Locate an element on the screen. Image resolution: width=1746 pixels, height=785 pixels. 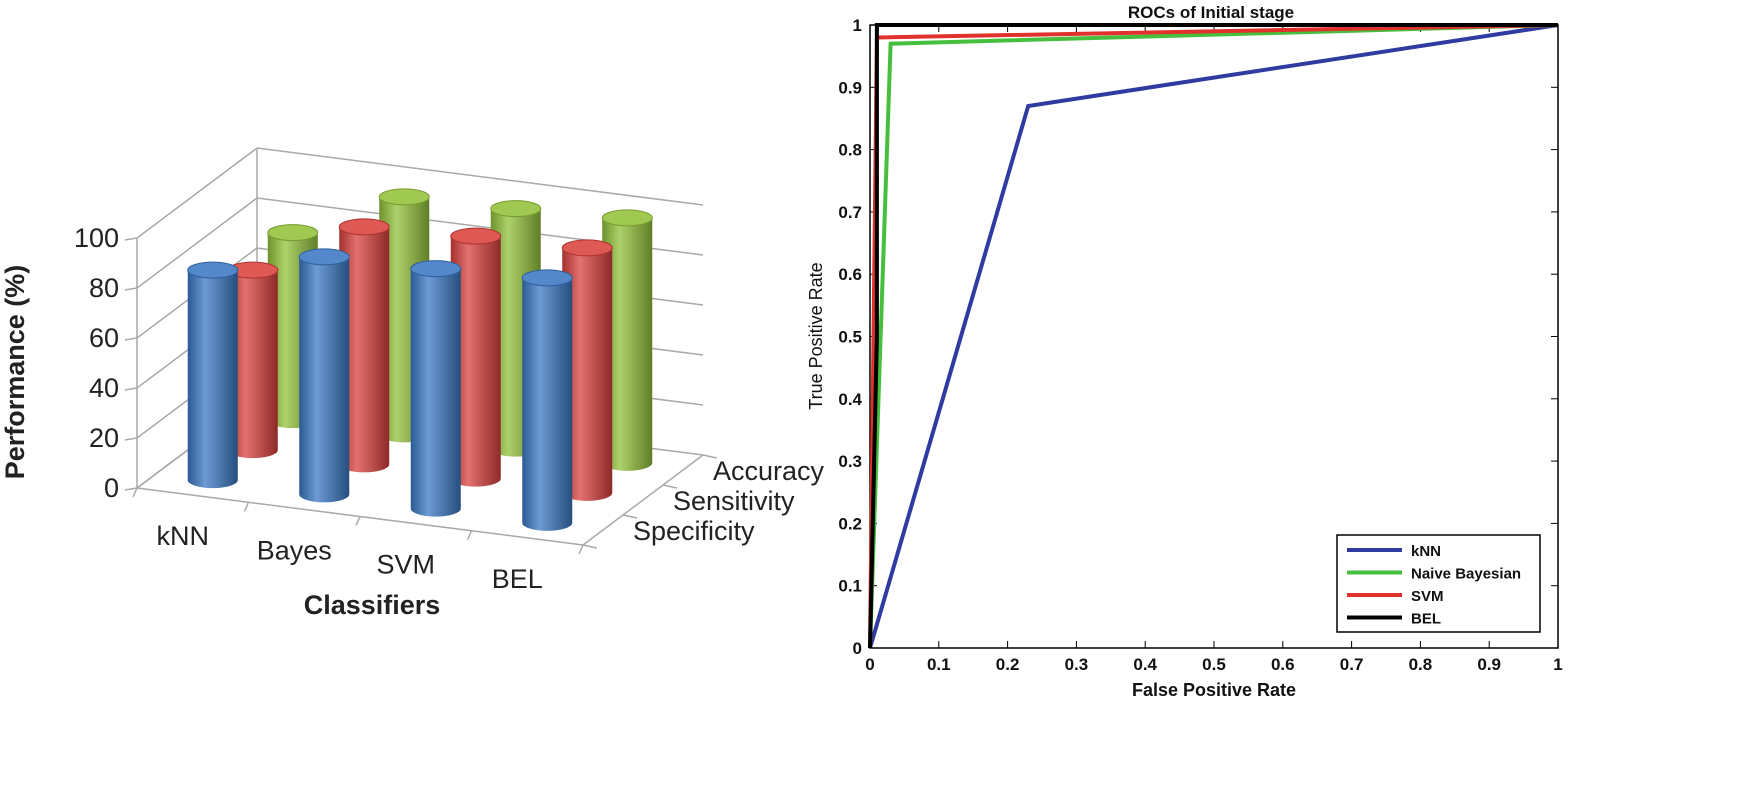
x-tick-label: 0.9 is located at coordinates (1489, 664).